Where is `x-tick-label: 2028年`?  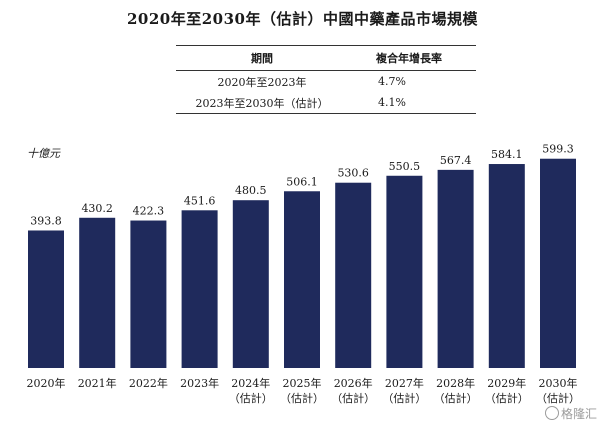 x-tick-label: 2028年 is located at coordinates (455, 383).